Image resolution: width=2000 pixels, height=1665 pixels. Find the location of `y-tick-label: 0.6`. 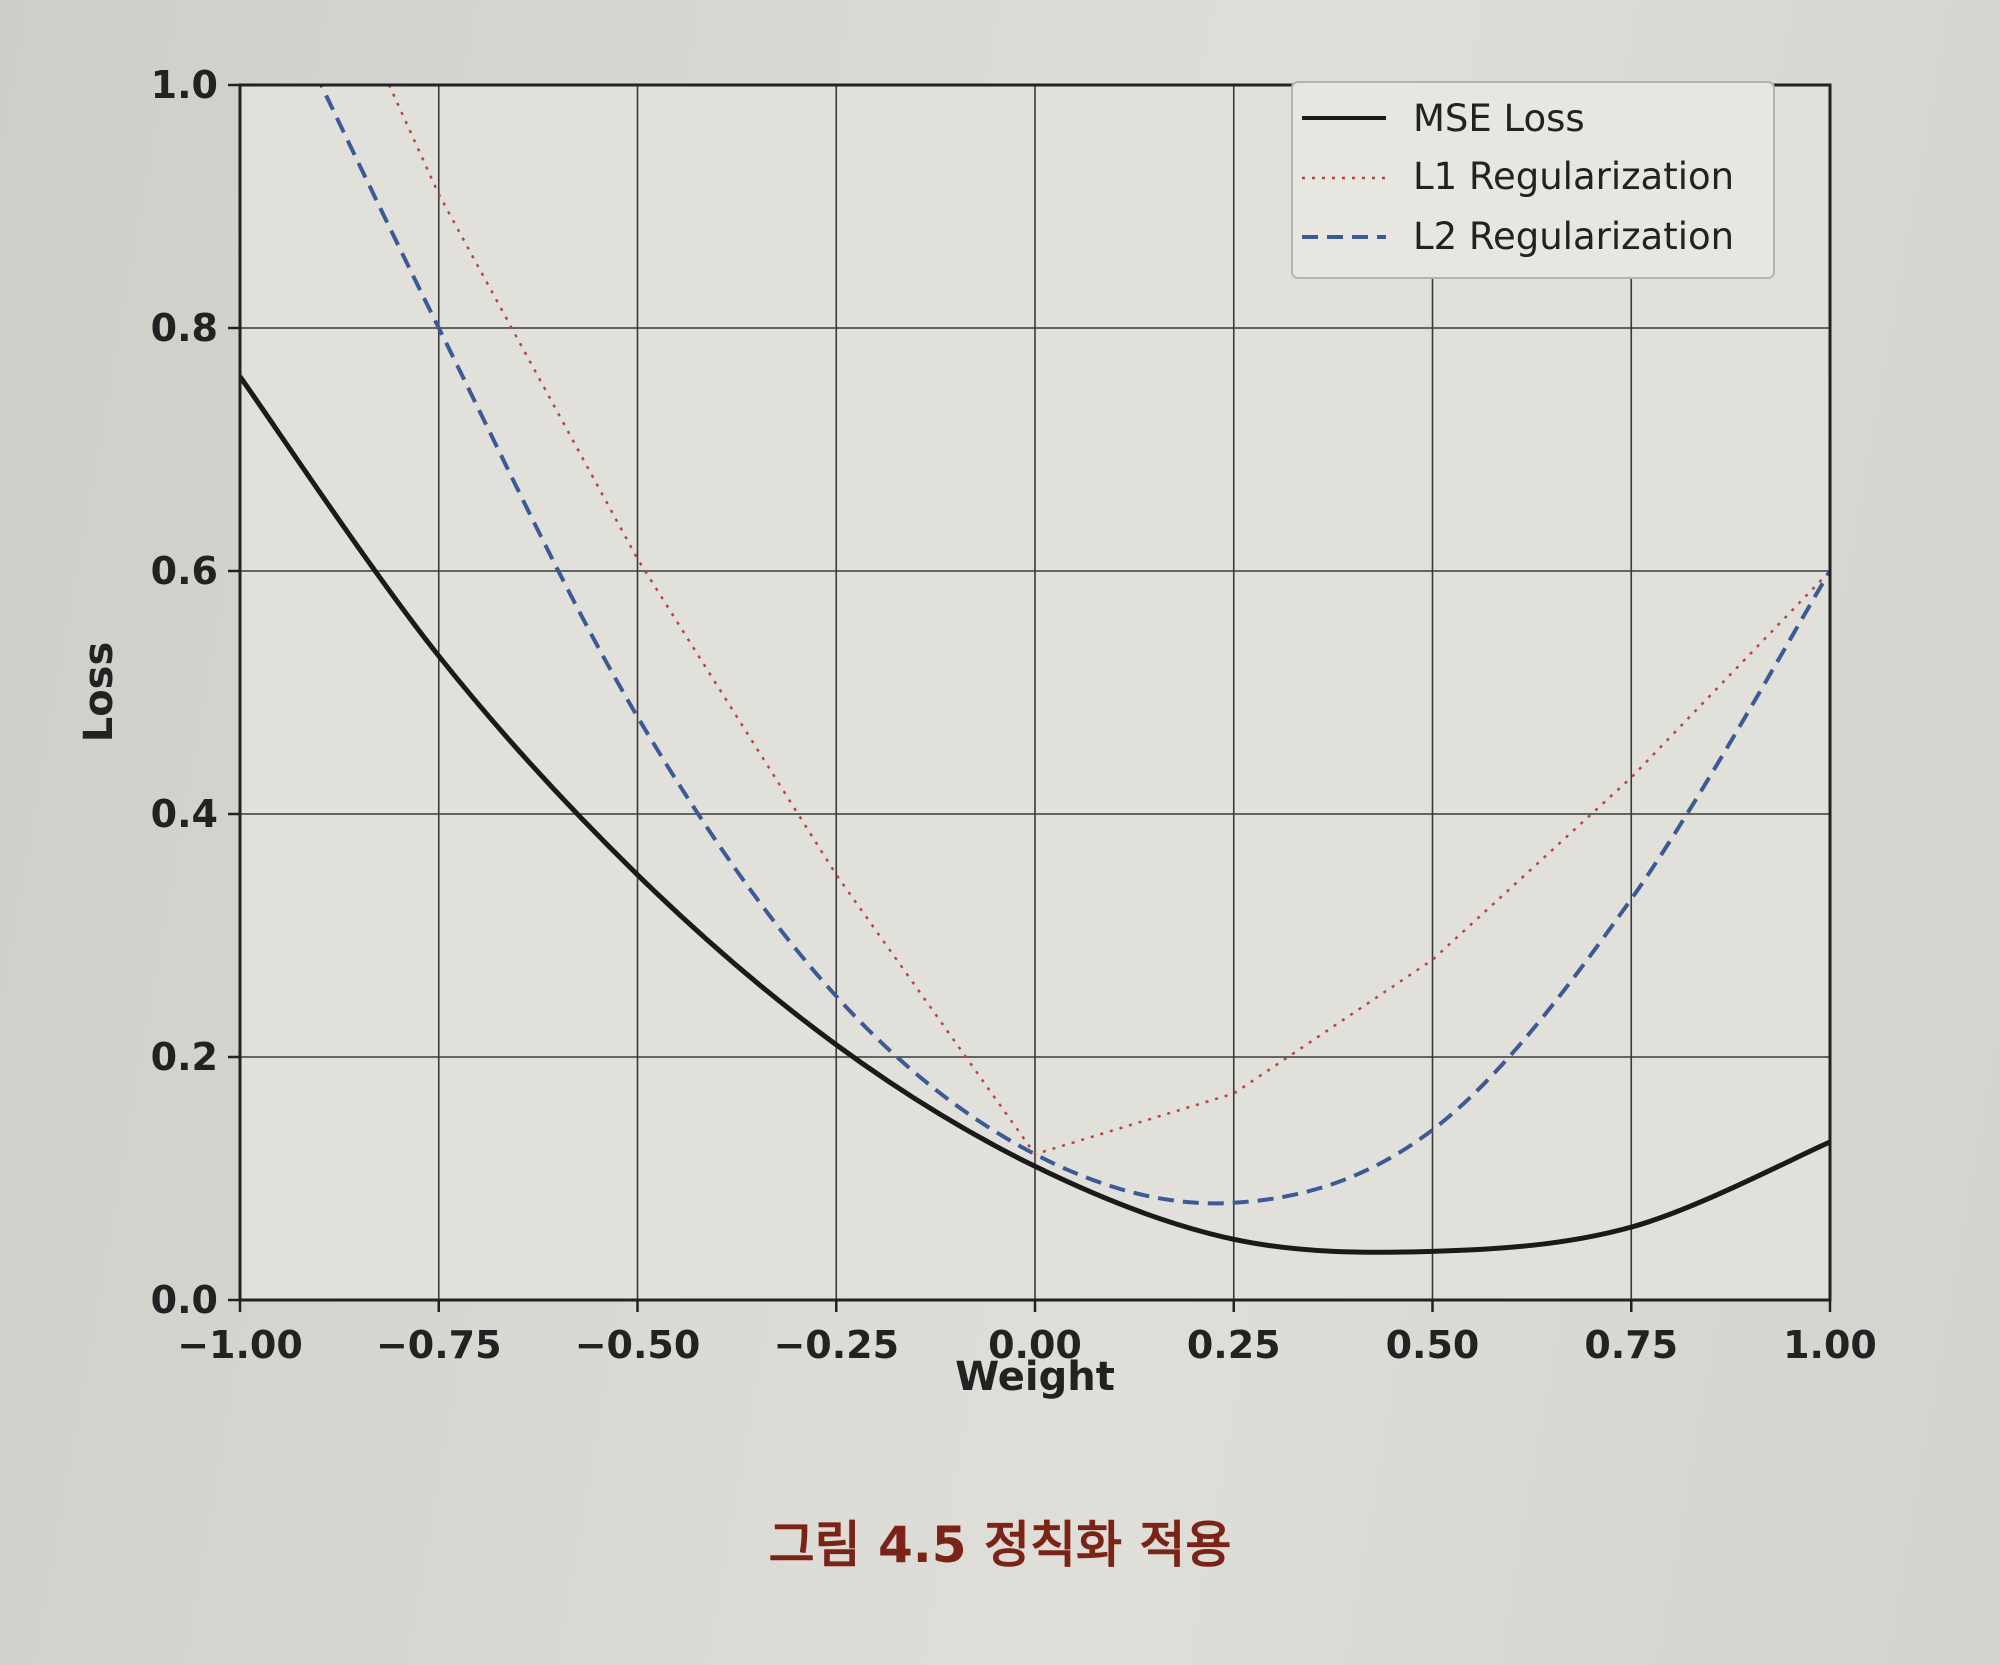

y-tick-label: 0.6 is located at coordinates (184, 571).